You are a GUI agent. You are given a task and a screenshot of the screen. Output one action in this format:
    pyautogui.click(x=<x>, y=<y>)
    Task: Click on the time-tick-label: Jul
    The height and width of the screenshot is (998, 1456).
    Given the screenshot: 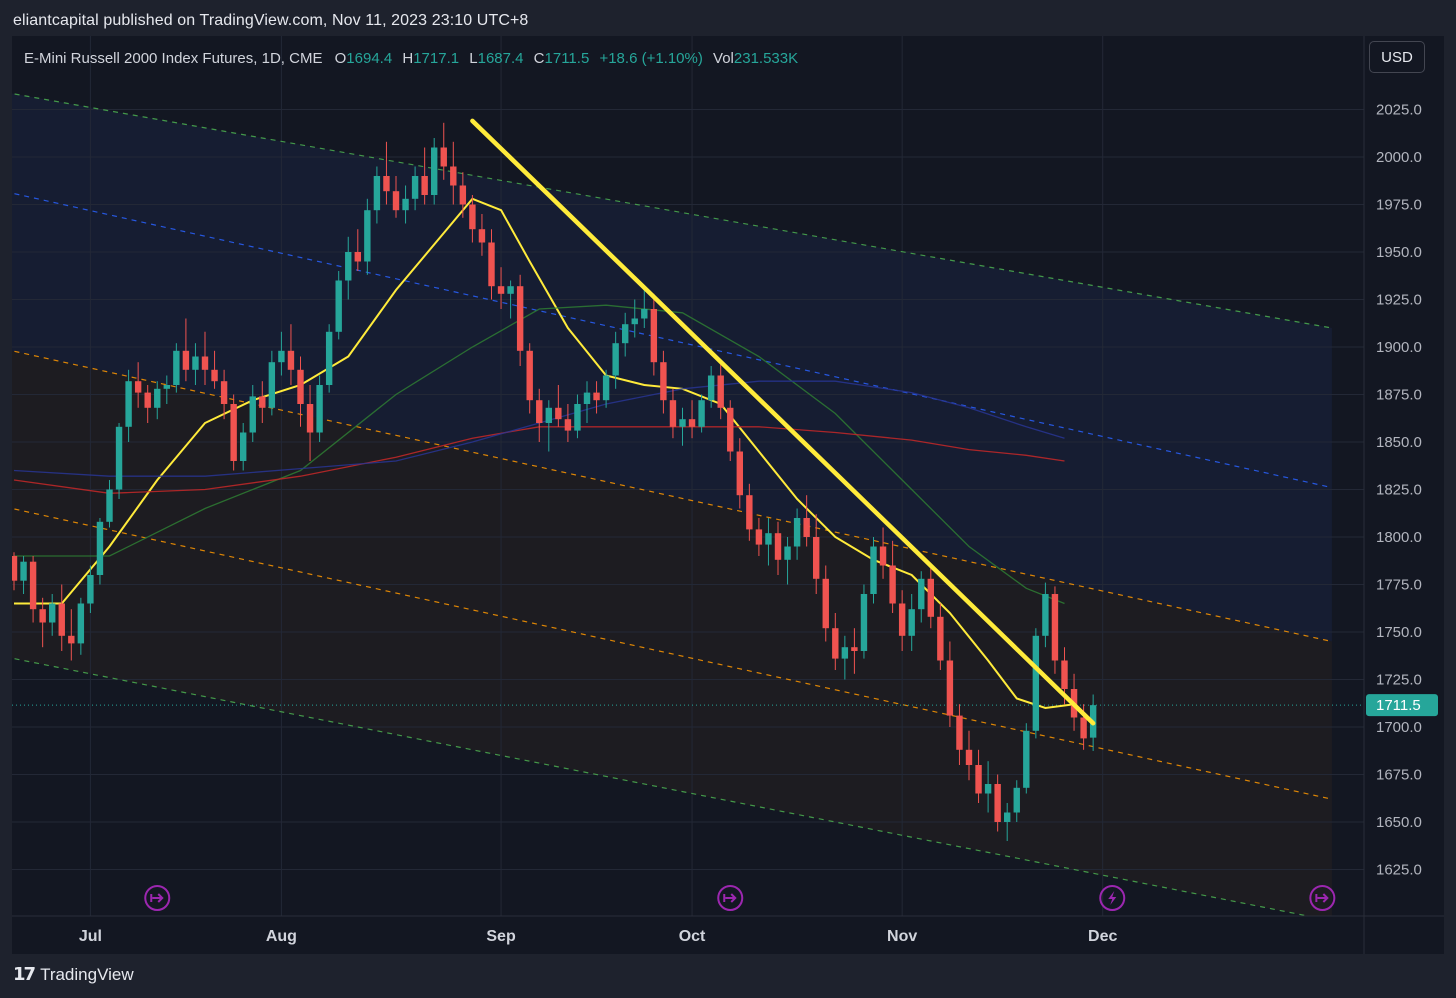 What is the action you would take?
    pyautogui.click(x=90, y=936)
    